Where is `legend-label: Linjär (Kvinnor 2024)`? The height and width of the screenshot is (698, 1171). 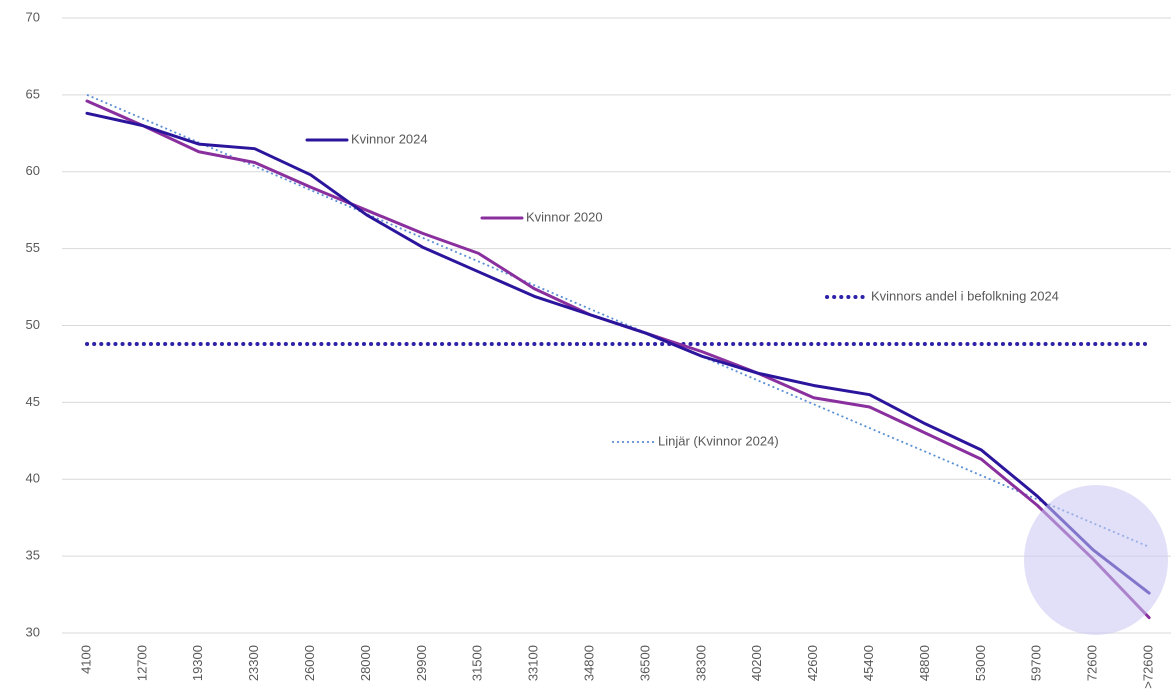 legend-label: Linjär (Kvinnor 2024) is located at coordinates (718, 440).